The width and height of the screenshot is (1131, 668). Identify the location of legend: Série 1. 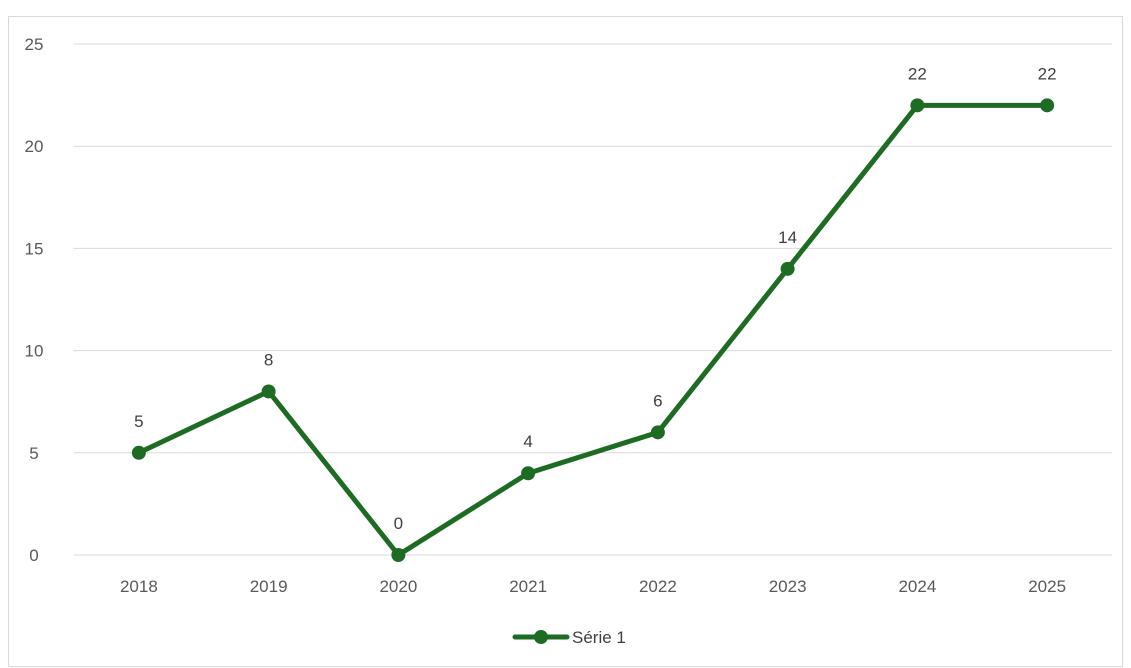
(569, 637).